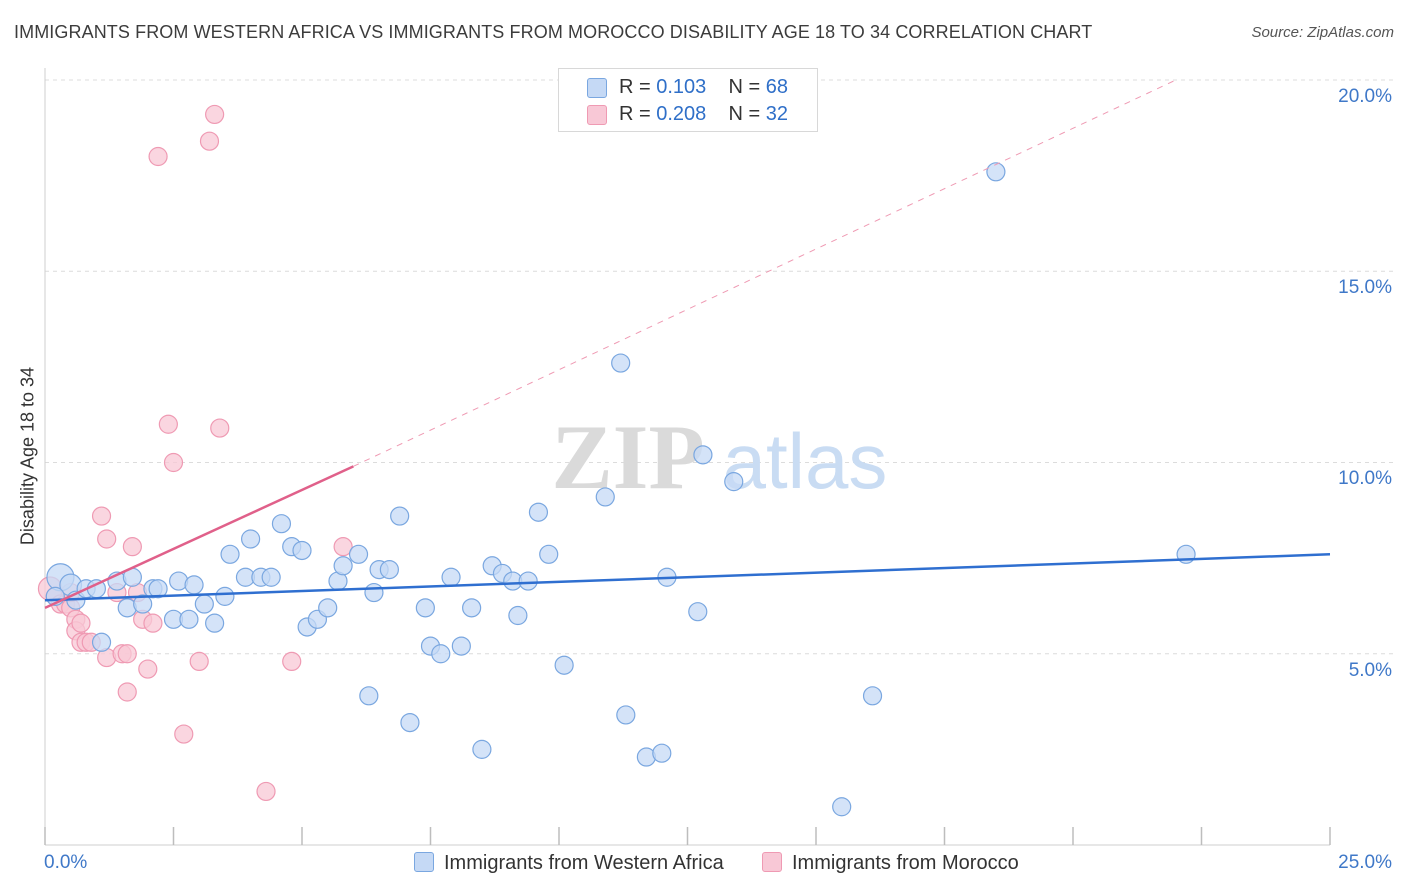 This screenshot has width=1406, height=892. I want to click on y-tick-label-5: 5.0%, so click(1370, 670).